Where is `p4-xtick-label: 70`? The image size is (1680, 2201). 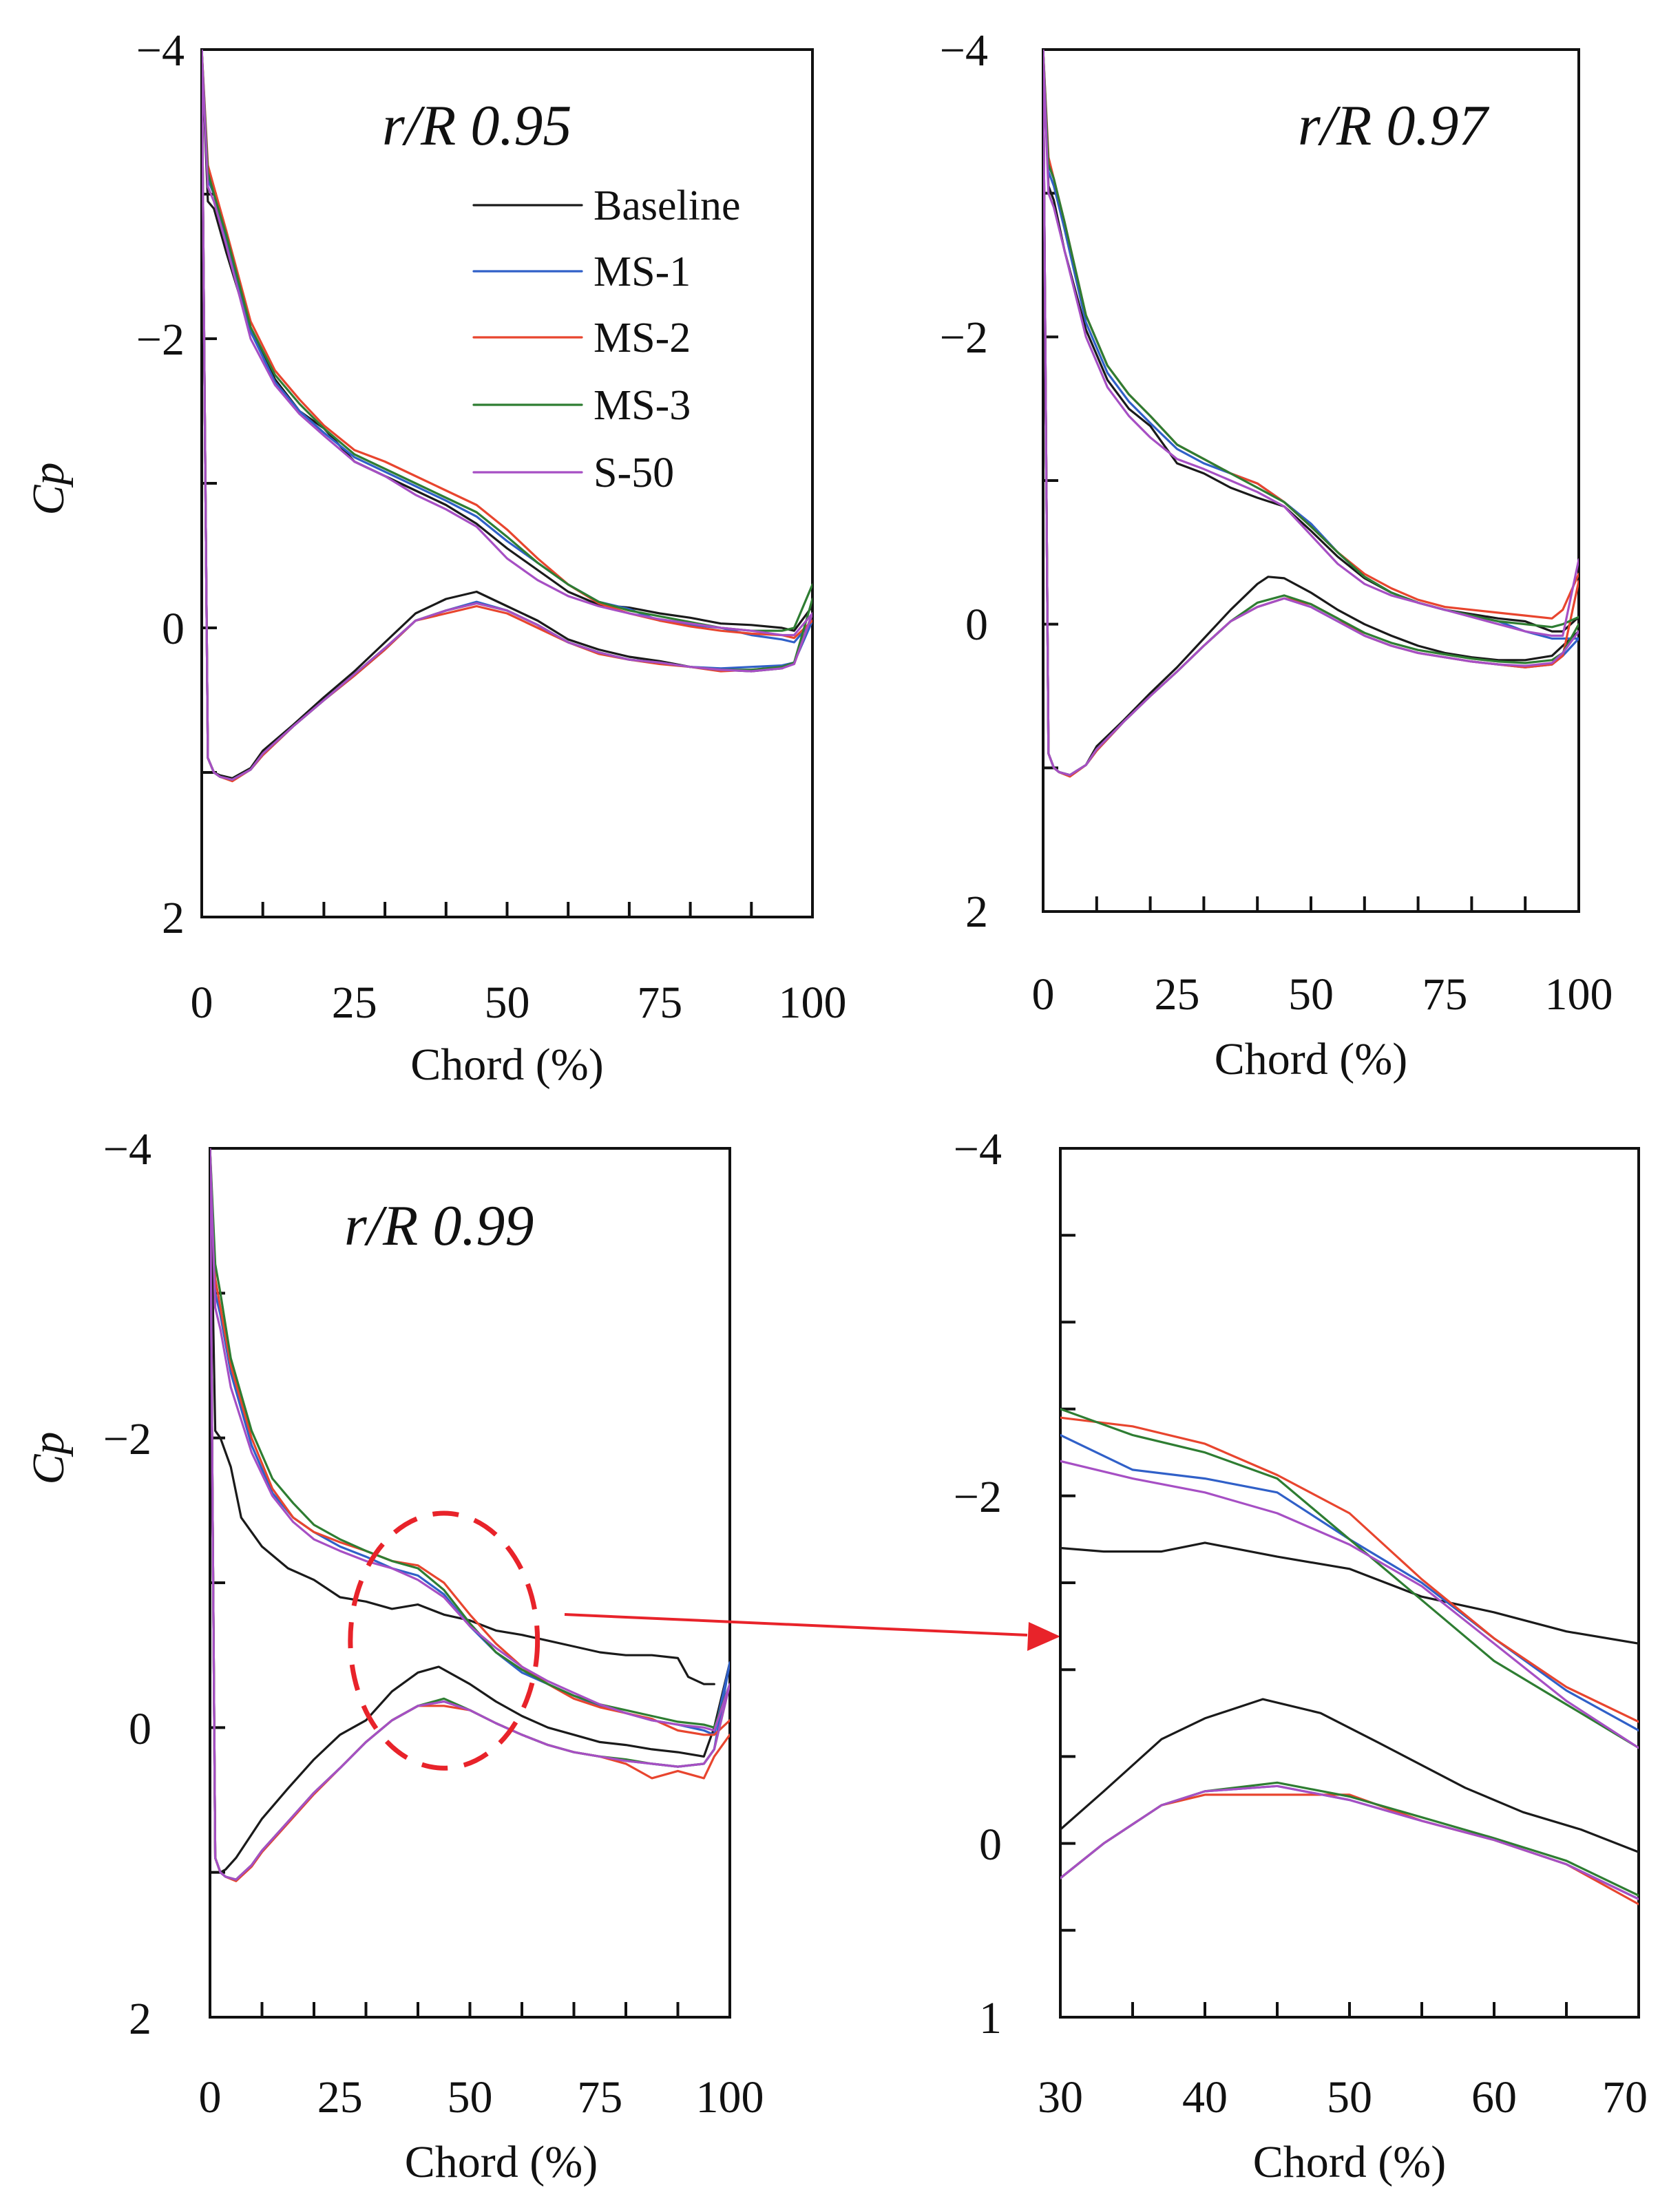
p4-xtick-label: 70 is located at coordinates (1625, 2098).